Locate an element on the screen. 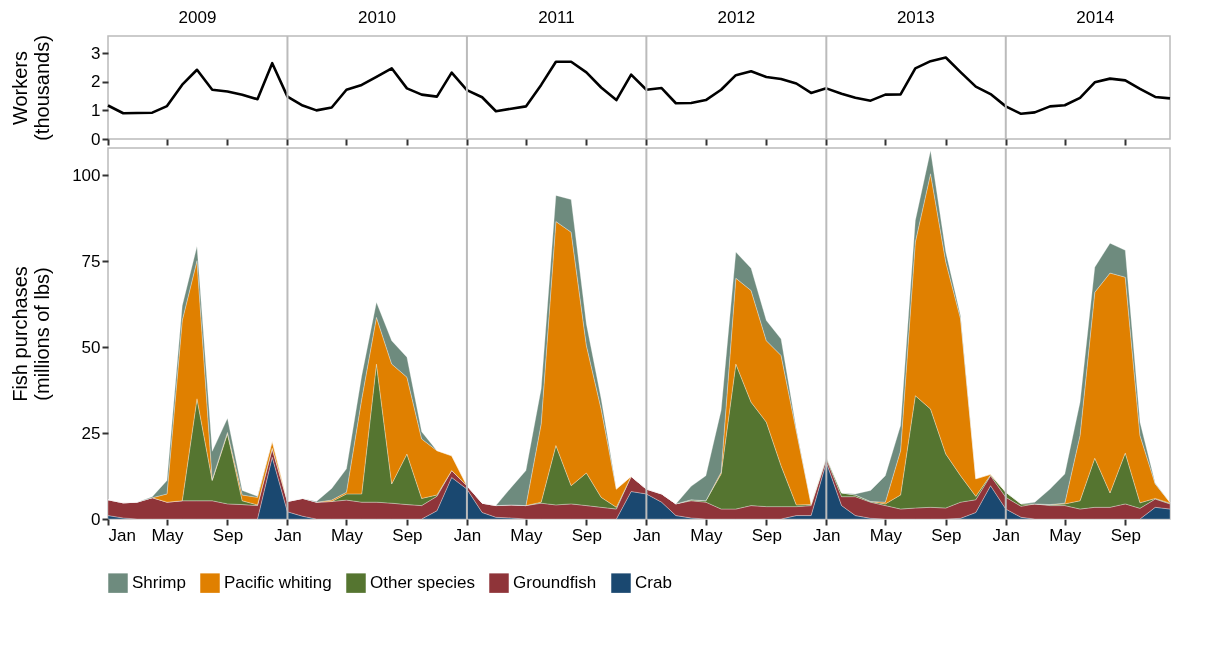 The image size is (1225, 665). y-tick-label: 25 is located at coordinates (91, 433).